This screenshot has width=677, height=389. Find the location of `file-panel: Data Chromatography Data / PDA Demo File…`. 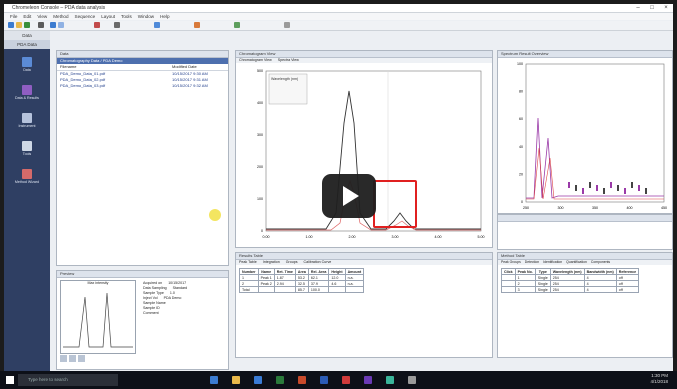

file-panel: Data Chromatography Data / PDA Demo File… is located at coordinates (142, 158).